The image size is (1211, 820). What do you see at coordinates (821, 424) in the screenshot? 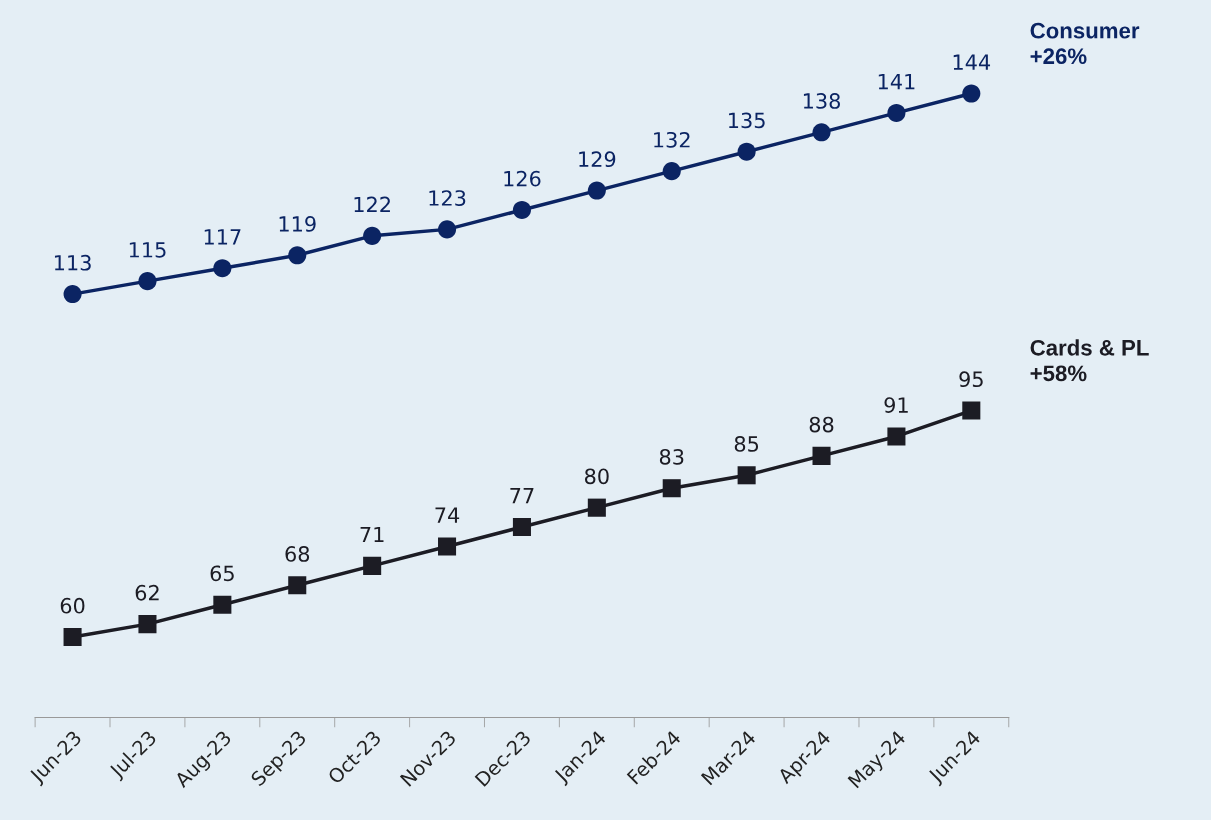
I see `data-label: 88` at bounding box center [821, 424].